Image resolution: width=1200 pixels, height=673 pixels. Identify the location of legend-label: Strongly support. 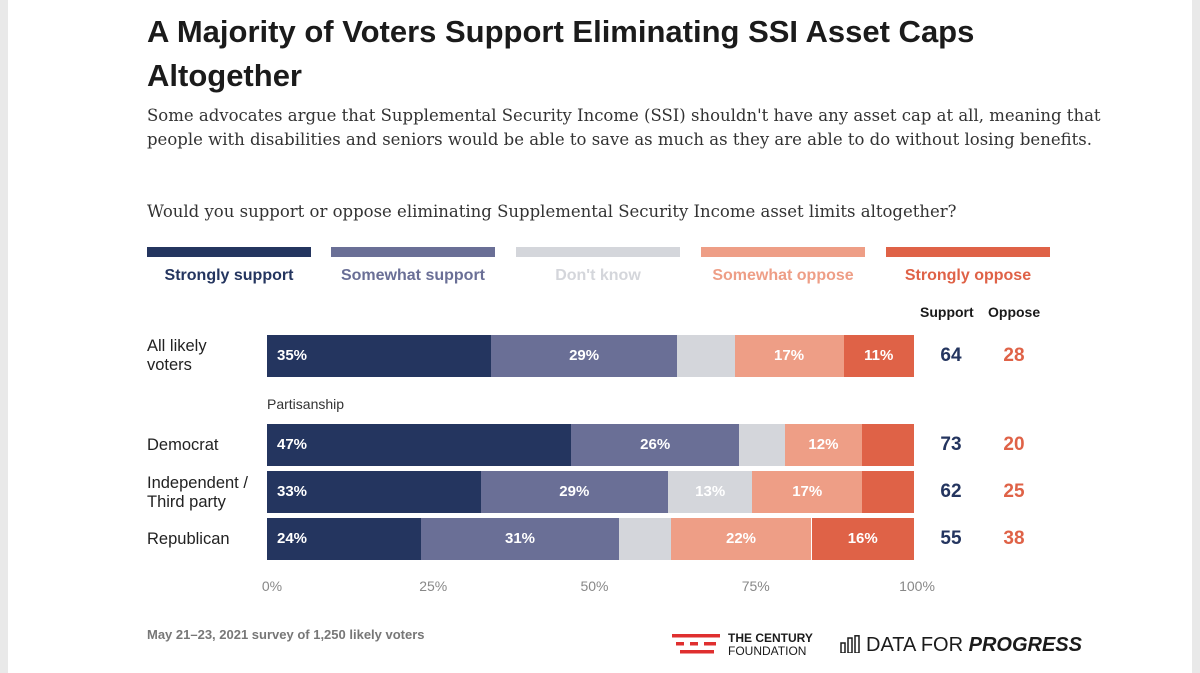
(229, 275).